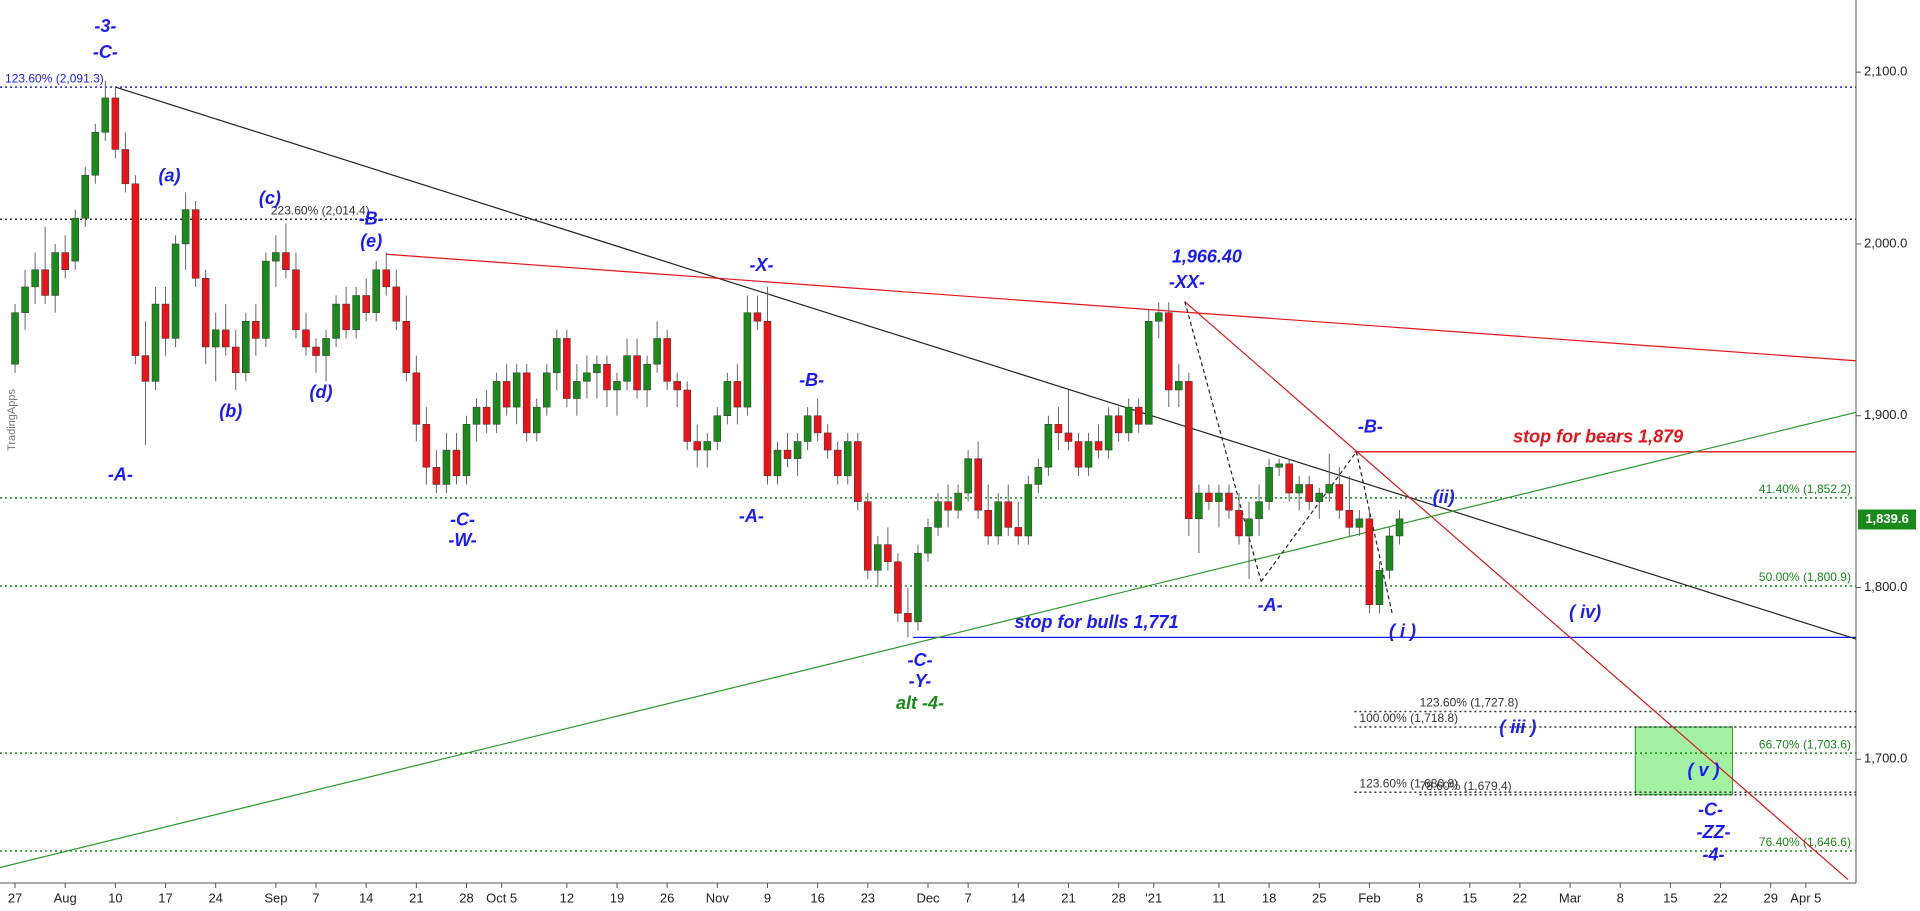 Image resolution: width=1920 pixels, height=911 pixels. Describe the element at coordinates (1402, 631) in the screenshot. I see `wave-label: ( i )` at that location.